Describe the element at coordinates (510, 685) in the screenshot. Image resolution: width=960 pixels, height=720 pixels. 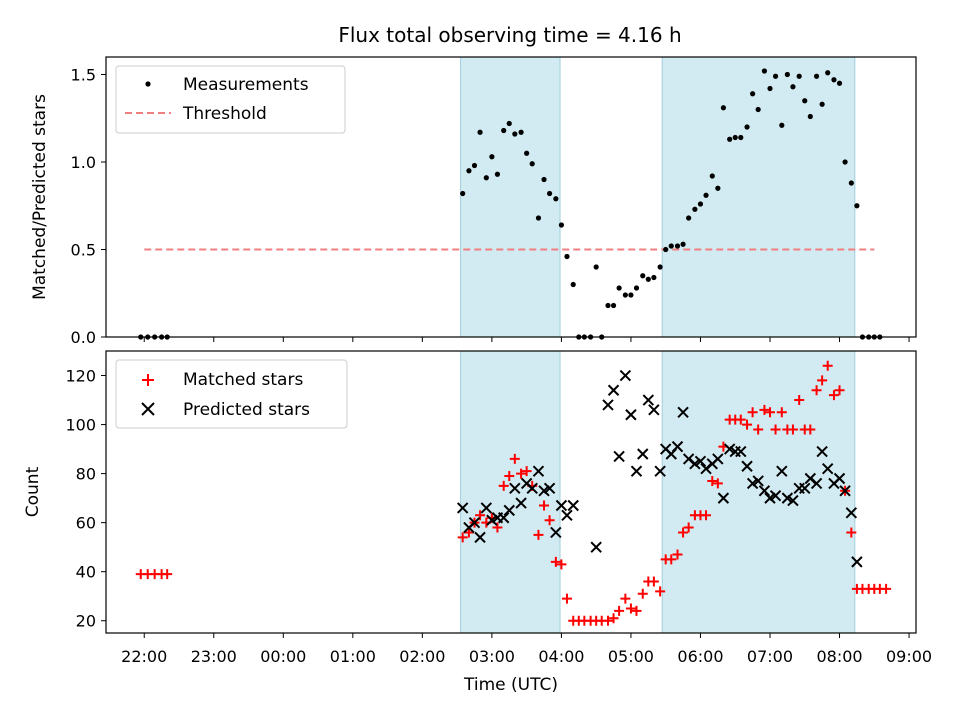
I see `x-axis-label: Time (UTC)` at that location.